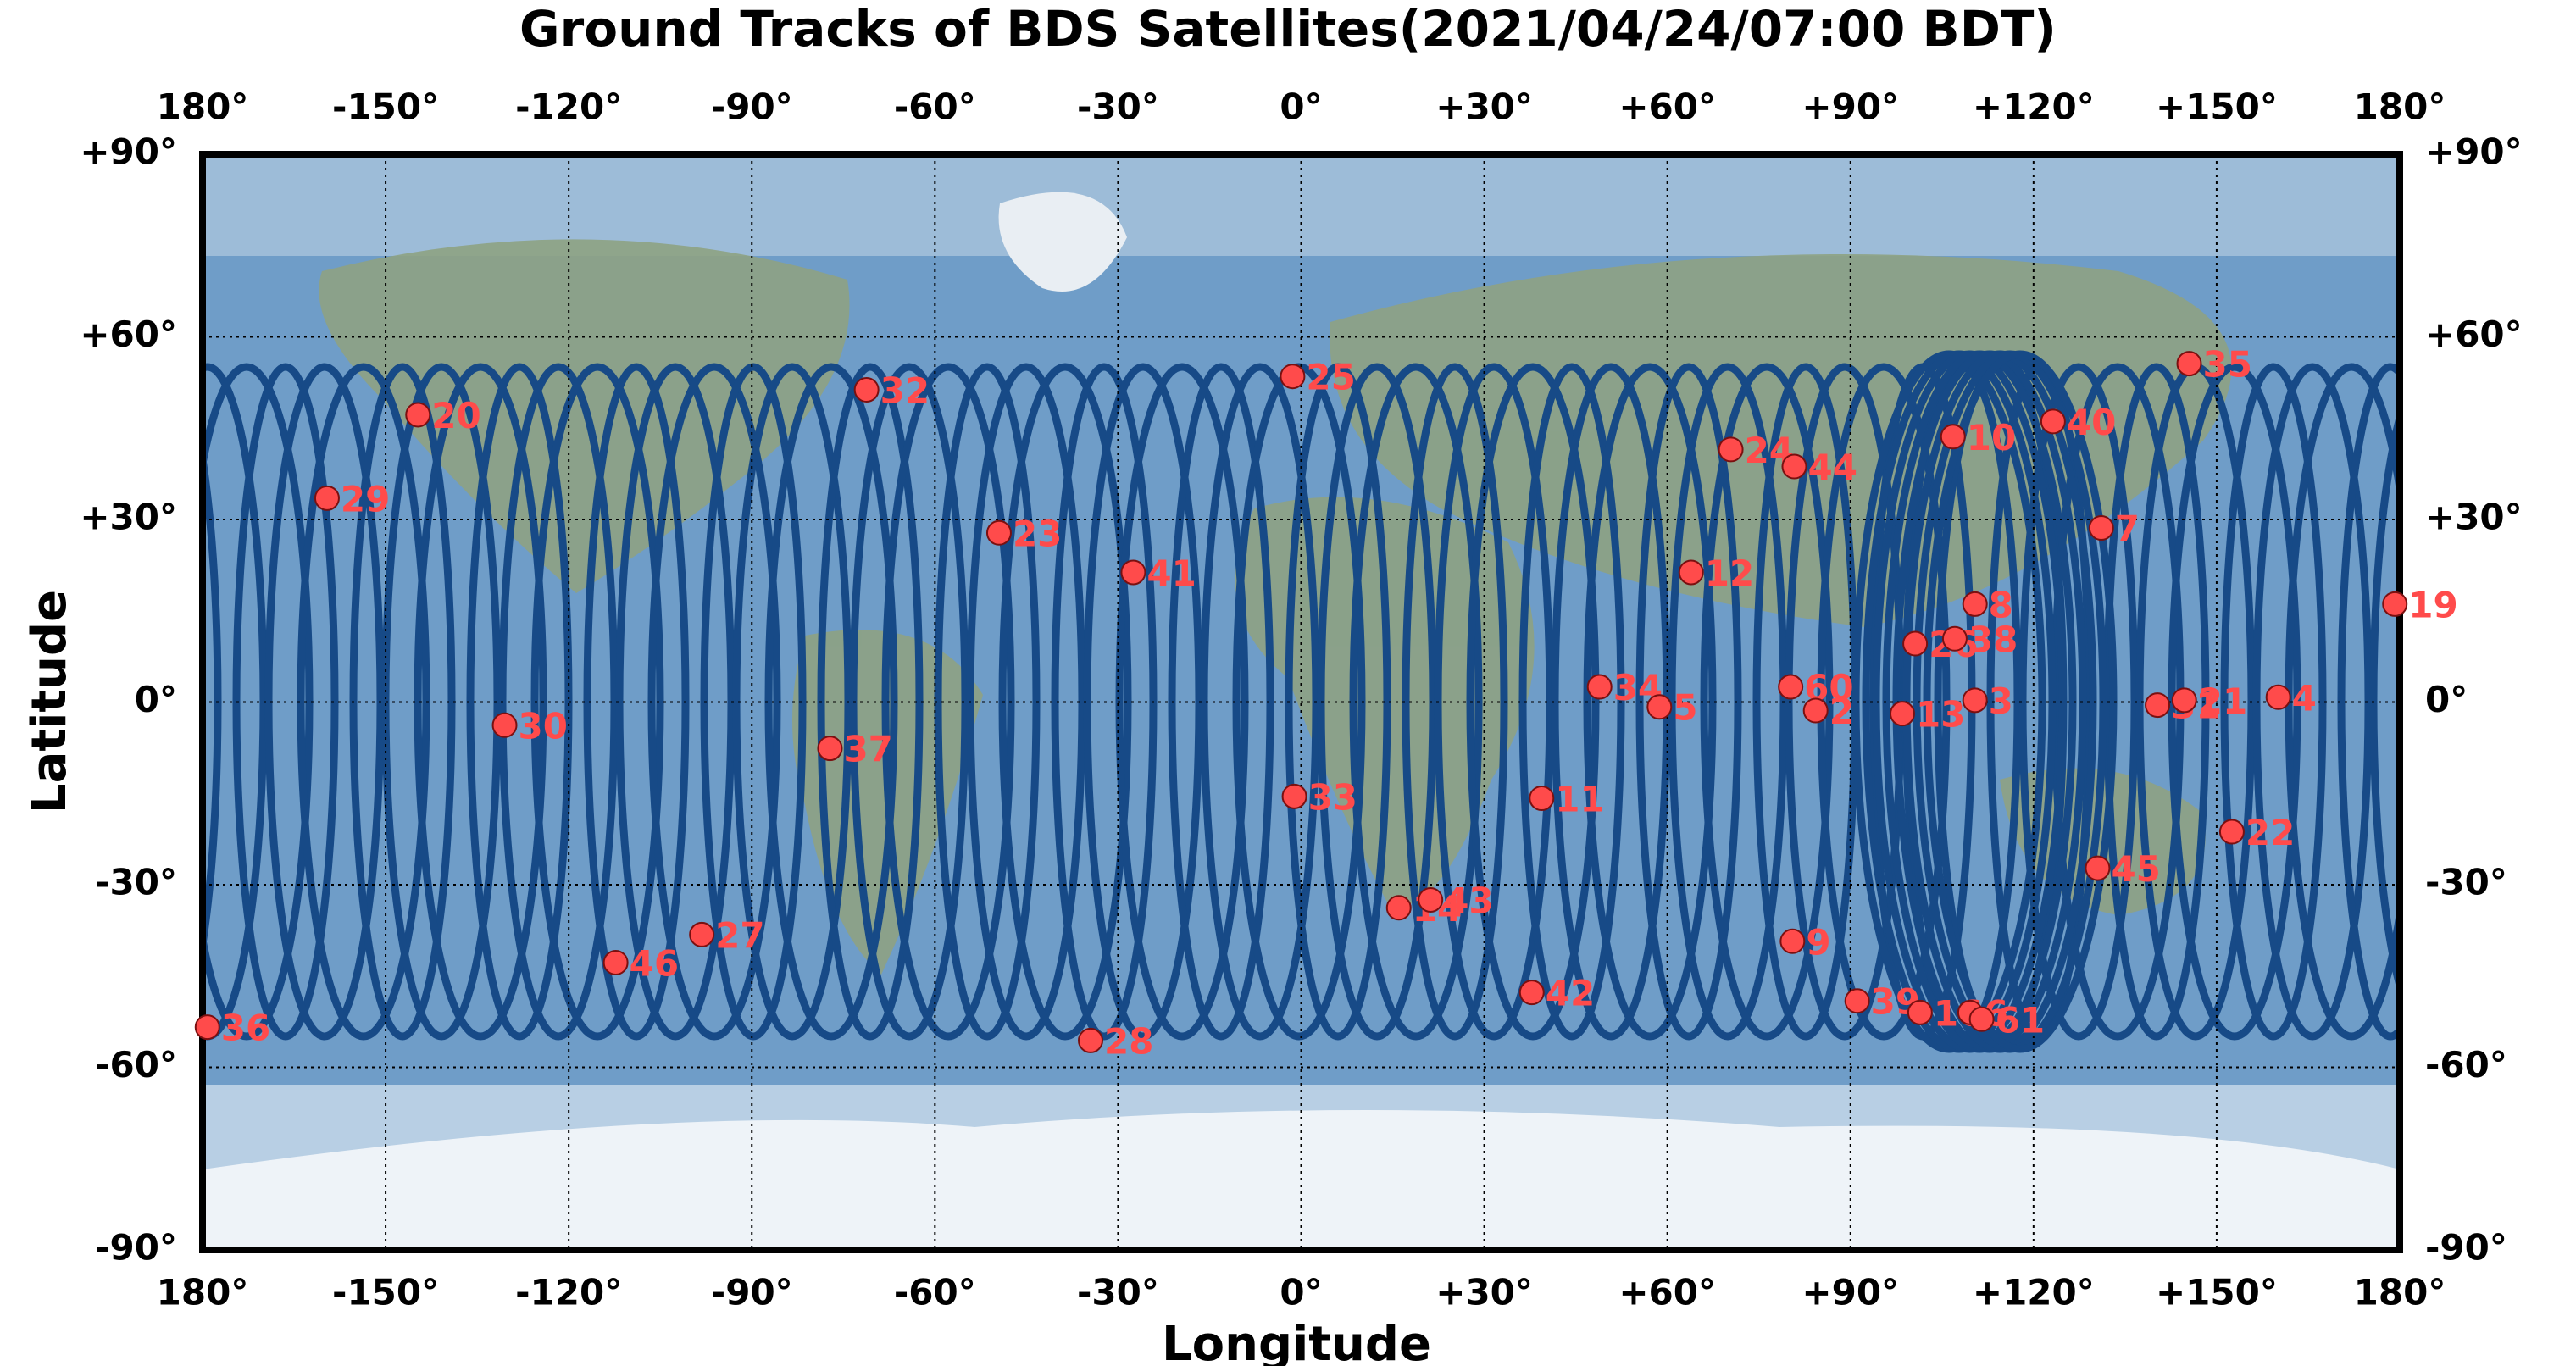 This screenshot has height=1366, width=2576. Describe the element at coordinates (1579, 798) in the screenshot. I see `satellite-label: 11` at that location.